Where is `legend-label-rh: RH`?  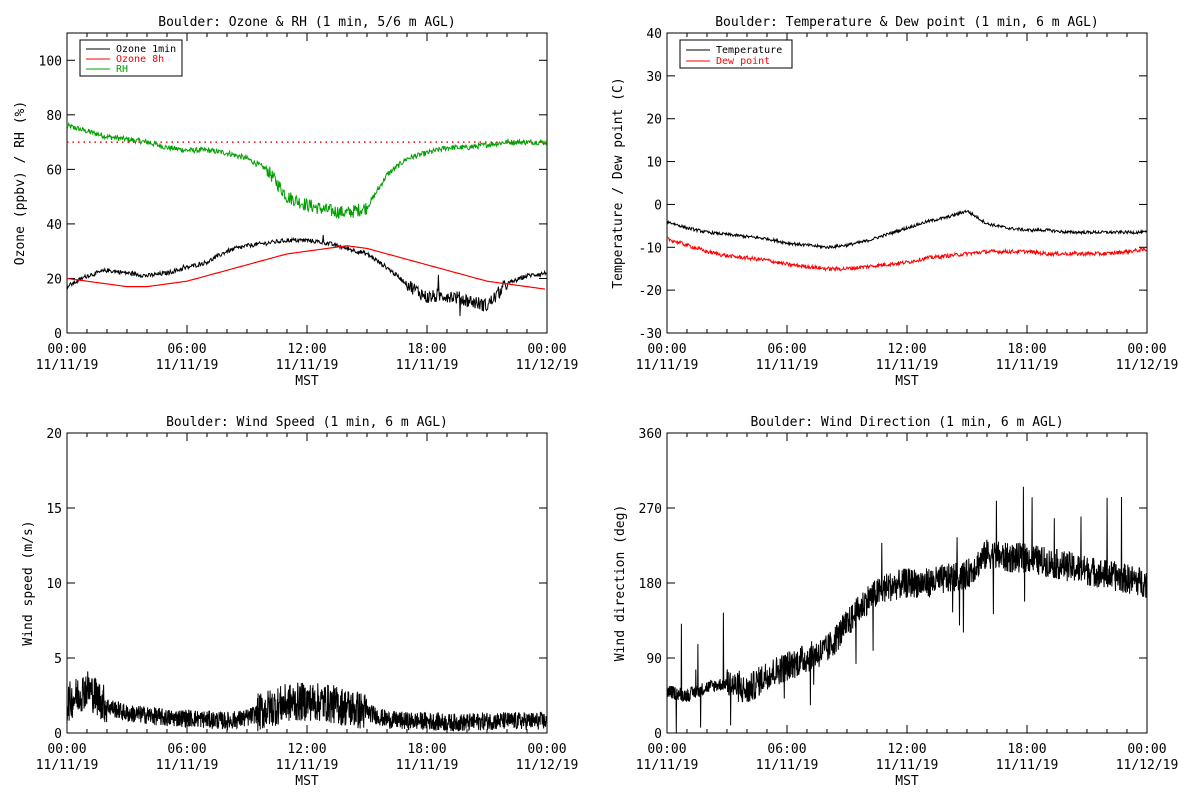
legend-label-rh: RH is located at coordinates (122, 69).